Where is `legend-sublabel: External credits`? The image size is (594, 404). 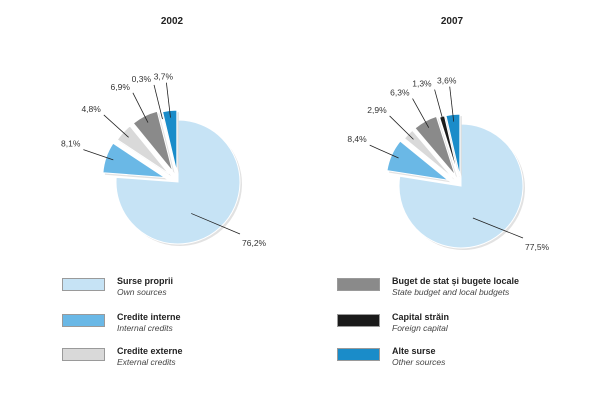
legend-sublabel: External credits is located at coordinates (146, 362).